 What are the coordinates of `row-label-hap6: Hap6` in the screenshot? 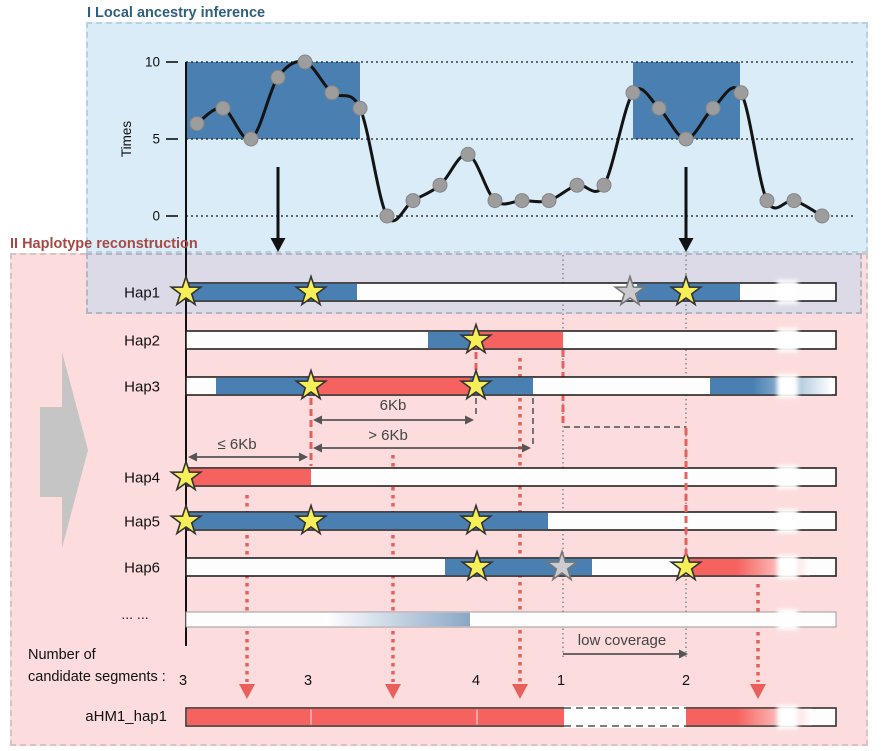 It's located at (142, 568).